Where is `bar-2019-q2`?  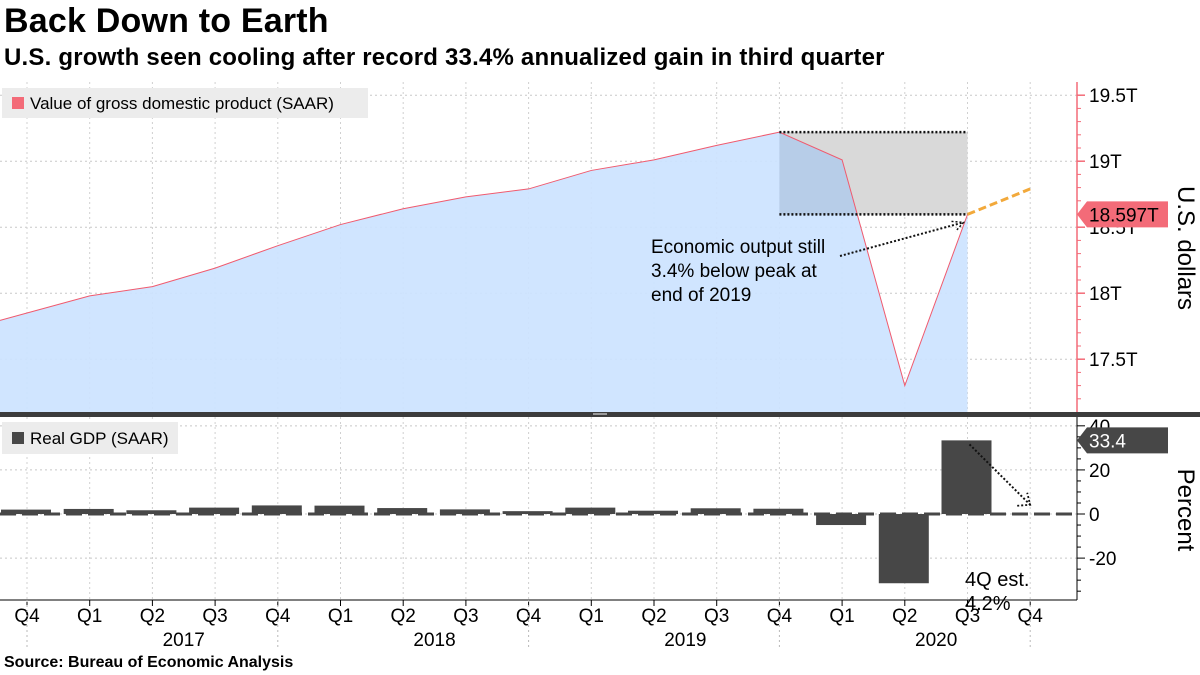
bar-2019-q2 is located at coordinates (653, 512).